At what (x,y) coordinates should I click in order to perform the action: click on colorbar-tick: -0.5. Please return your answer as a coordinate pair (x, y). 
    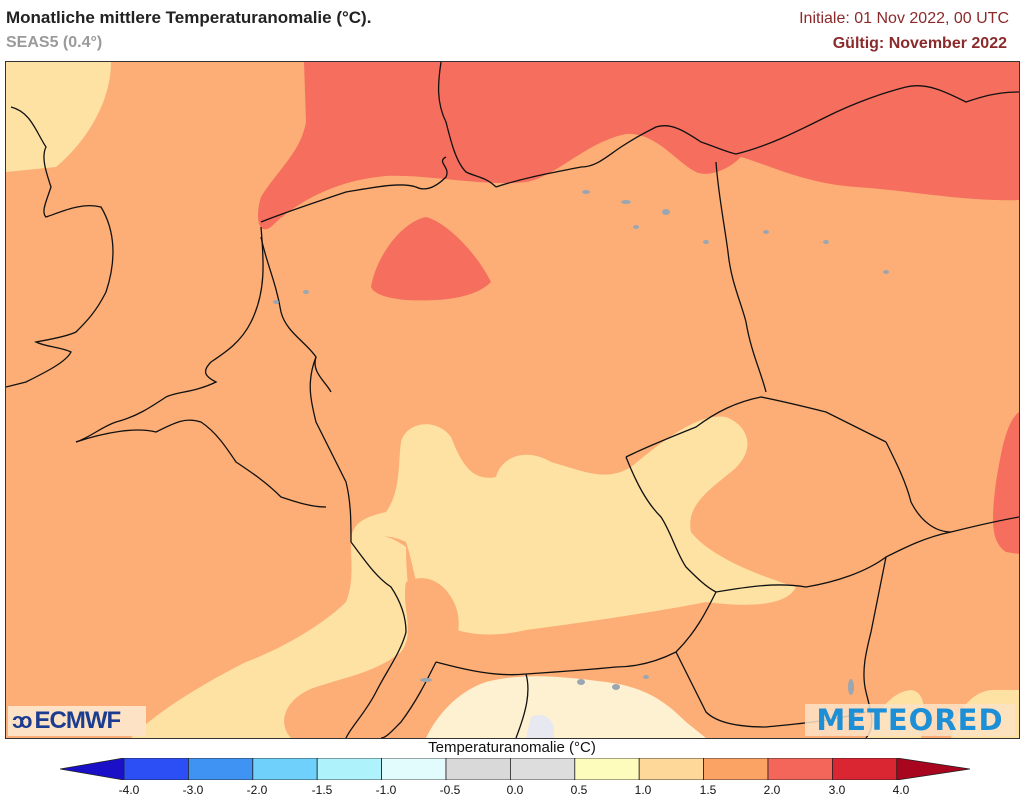
    Looking at the image, I should click on (450, 790).